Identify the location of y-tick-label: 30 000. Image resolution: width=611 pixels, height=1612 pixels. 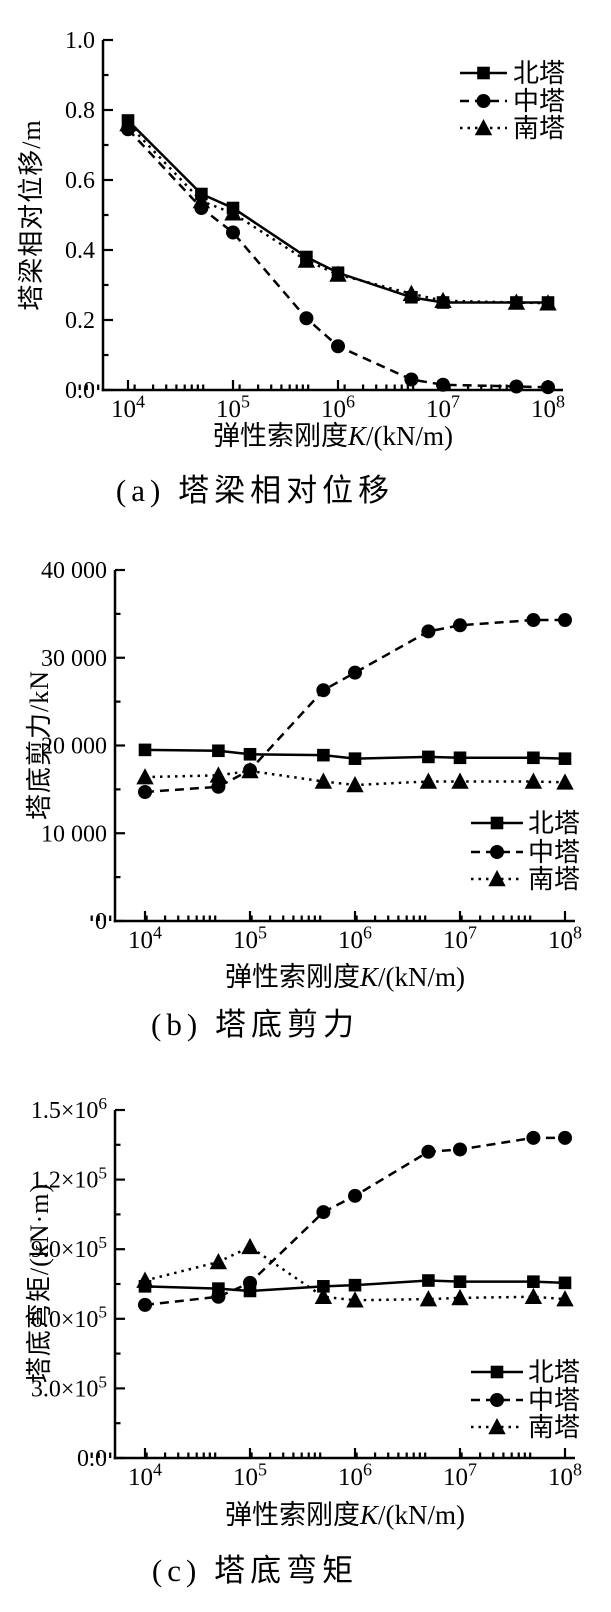
(74, 659).